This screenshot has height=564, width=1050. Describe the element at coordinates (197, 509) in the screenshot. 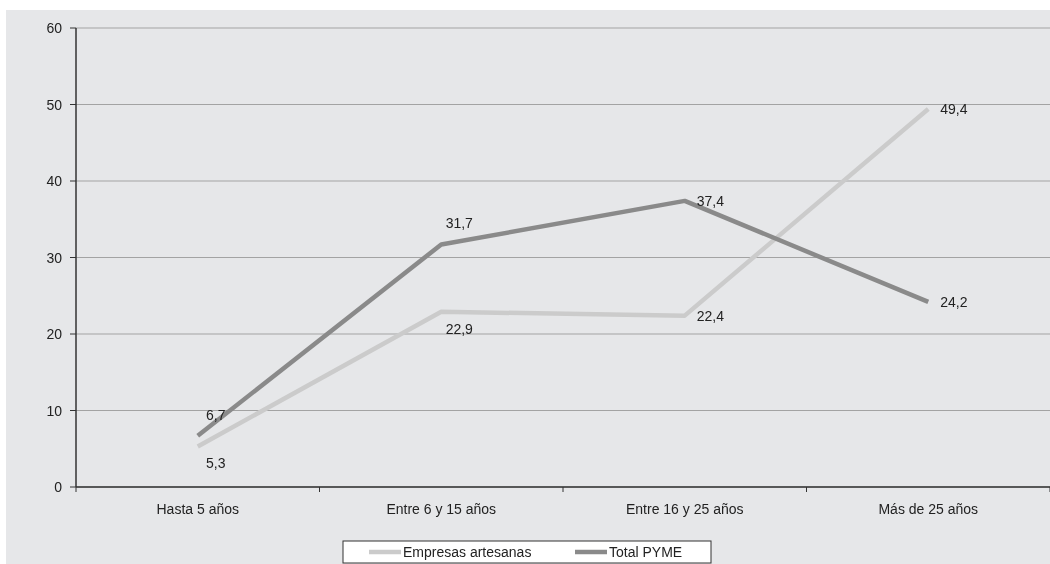

I see `x-tick-label: Hasta 5 años` at that location.